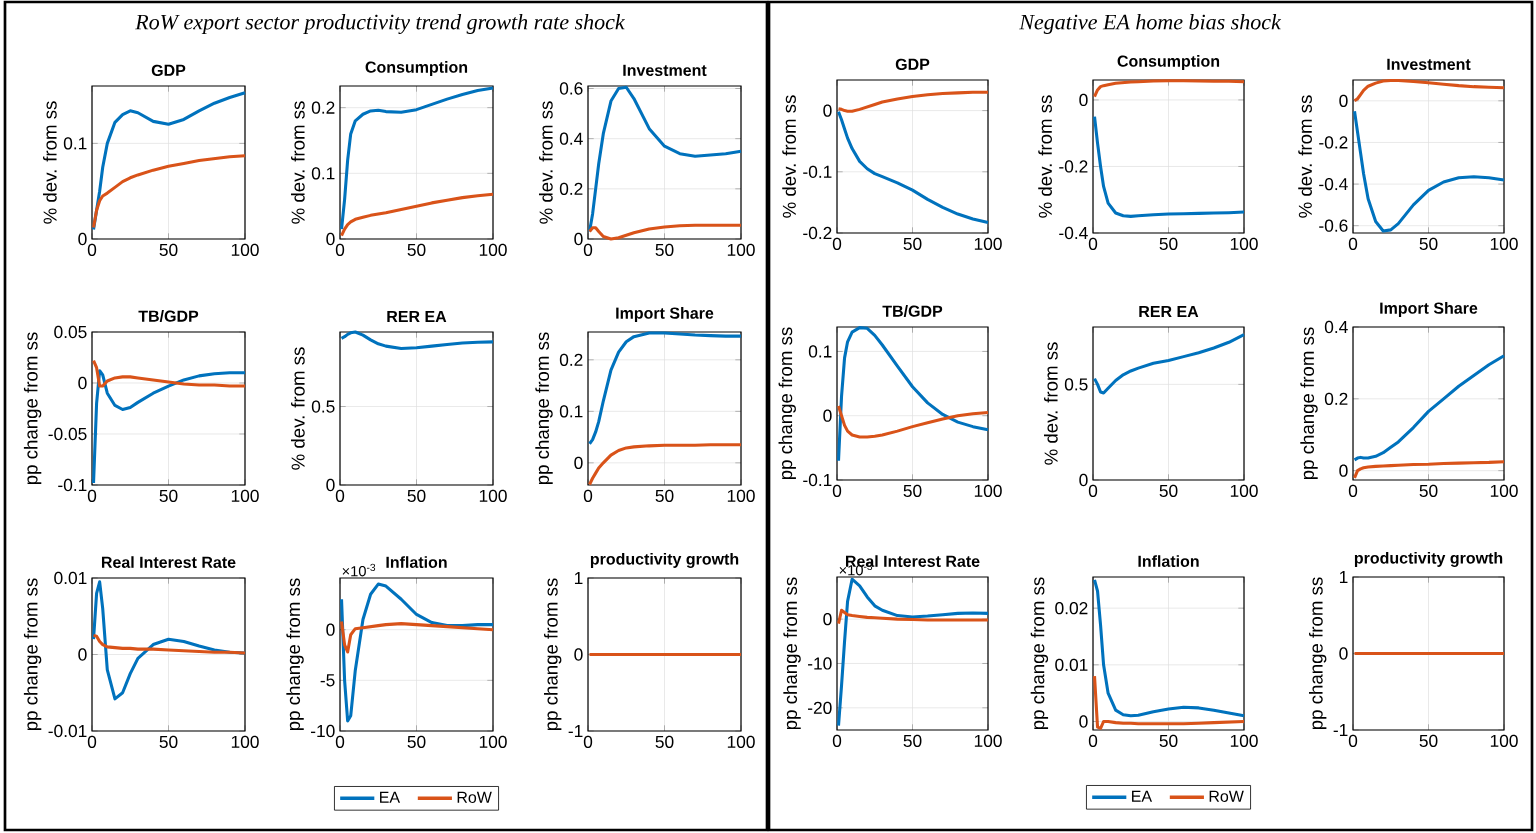 Image resolution: width=1536 pixels, height=833 pixels. Describe the element at coordinates (665, 70) in the screenshot. I see `chart-title: Investment` at that location.